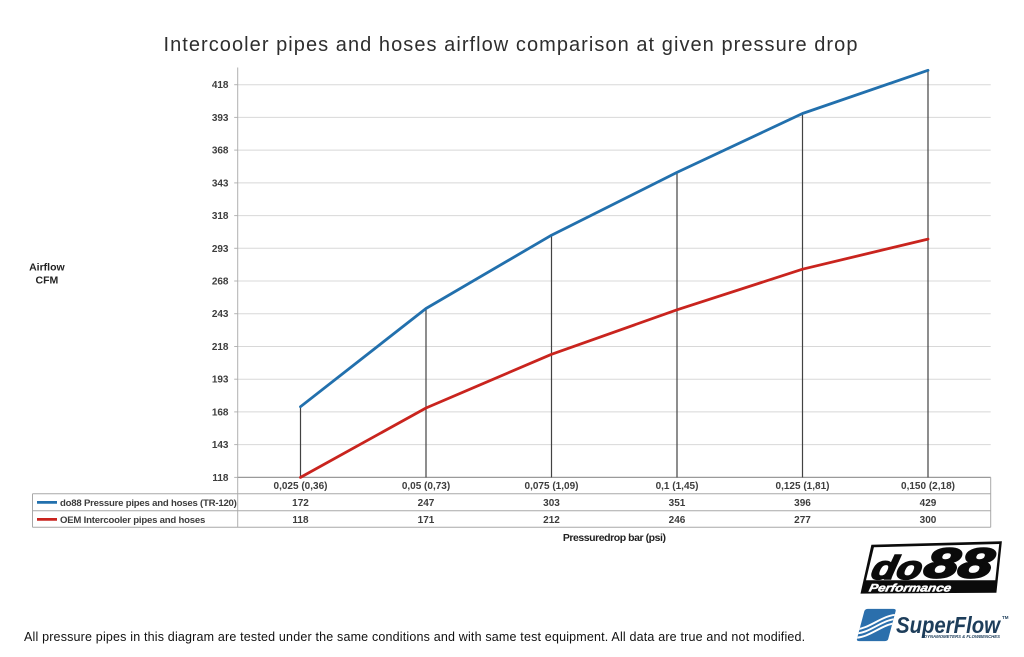 This screenshot has height=657, width=1024. Describe the element at coordinates (47, 268) in the screenshot. I see `svg-text: Airflow` at that location.